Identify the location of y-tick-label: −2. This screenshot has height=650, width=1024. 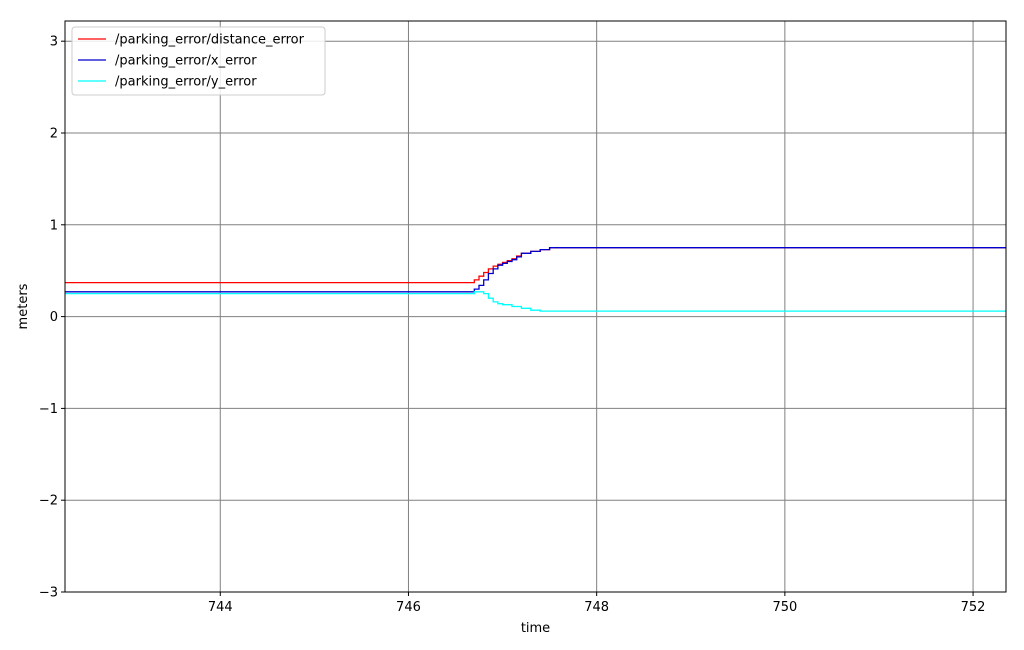
(48, 501).